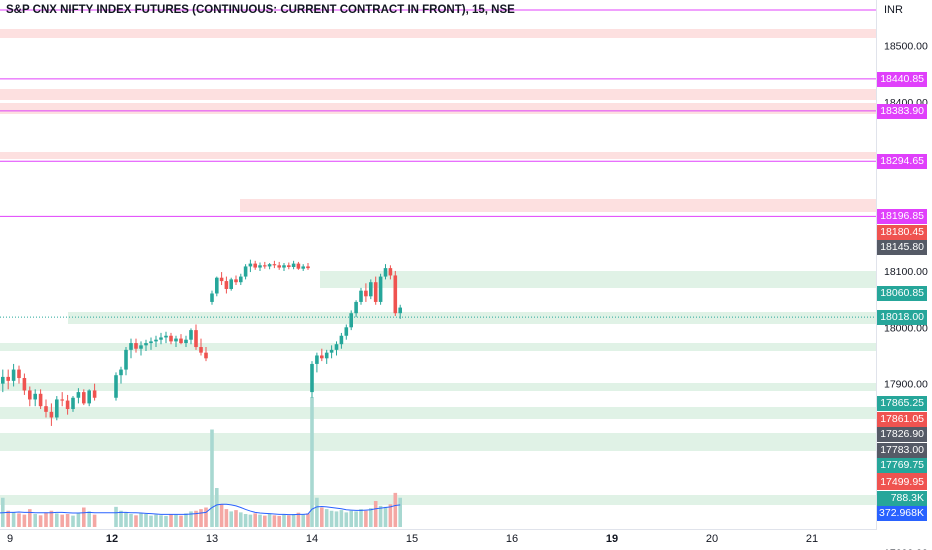 The height and width of the screenshot is (550, 932). What do you see at coordinates (201, 342) in the screenshot?
I see `candles-layer` at bounding box center [201, 342].